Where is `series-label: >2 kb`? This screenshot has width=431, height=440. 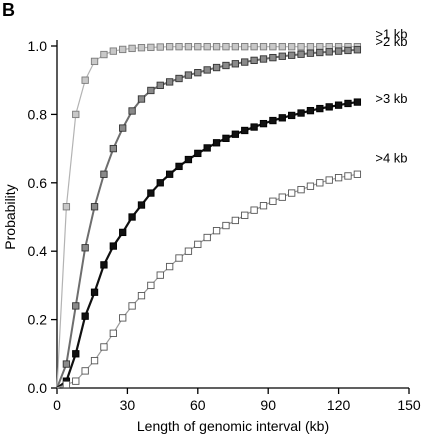 series-label: >2 kb is located at coordinates (391, 41).